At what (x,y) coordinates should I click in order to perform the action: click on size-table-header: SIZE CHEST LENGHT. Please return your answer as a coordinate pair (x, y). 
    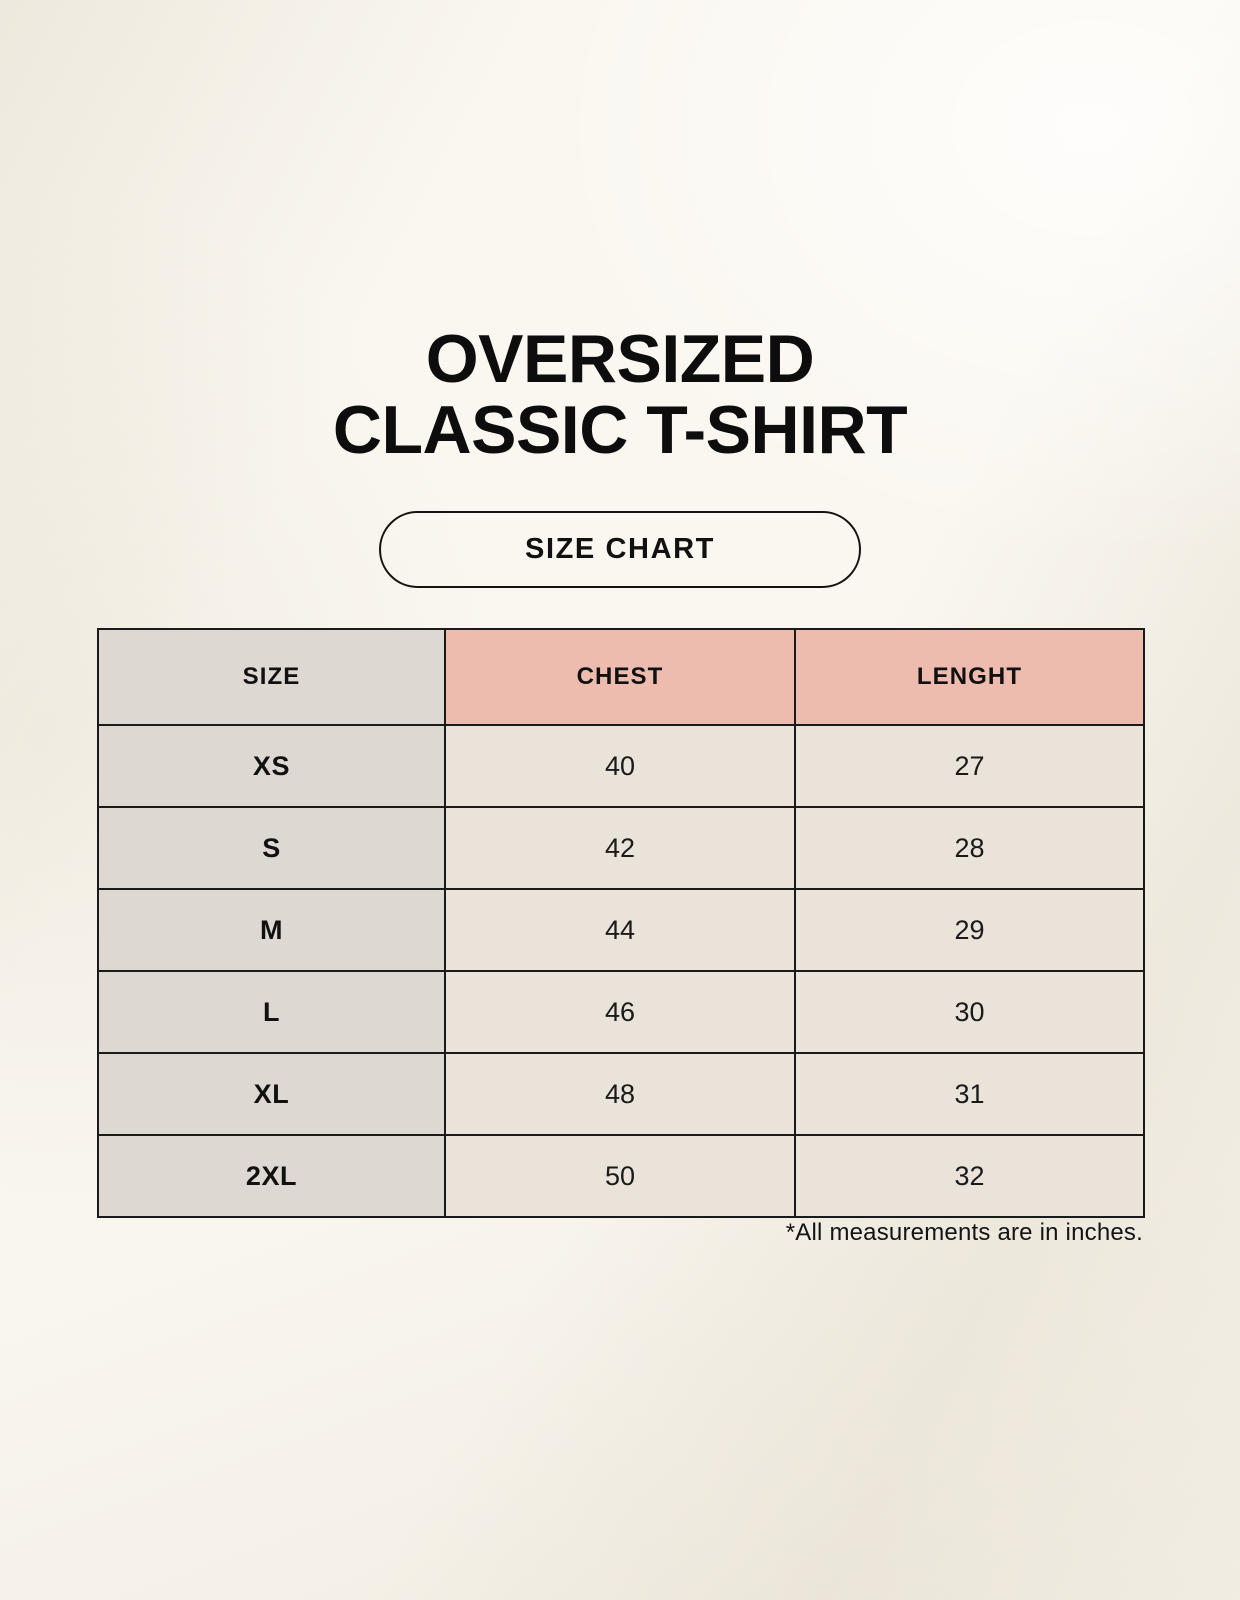
    Looking at the image, I should click on (621, 677).